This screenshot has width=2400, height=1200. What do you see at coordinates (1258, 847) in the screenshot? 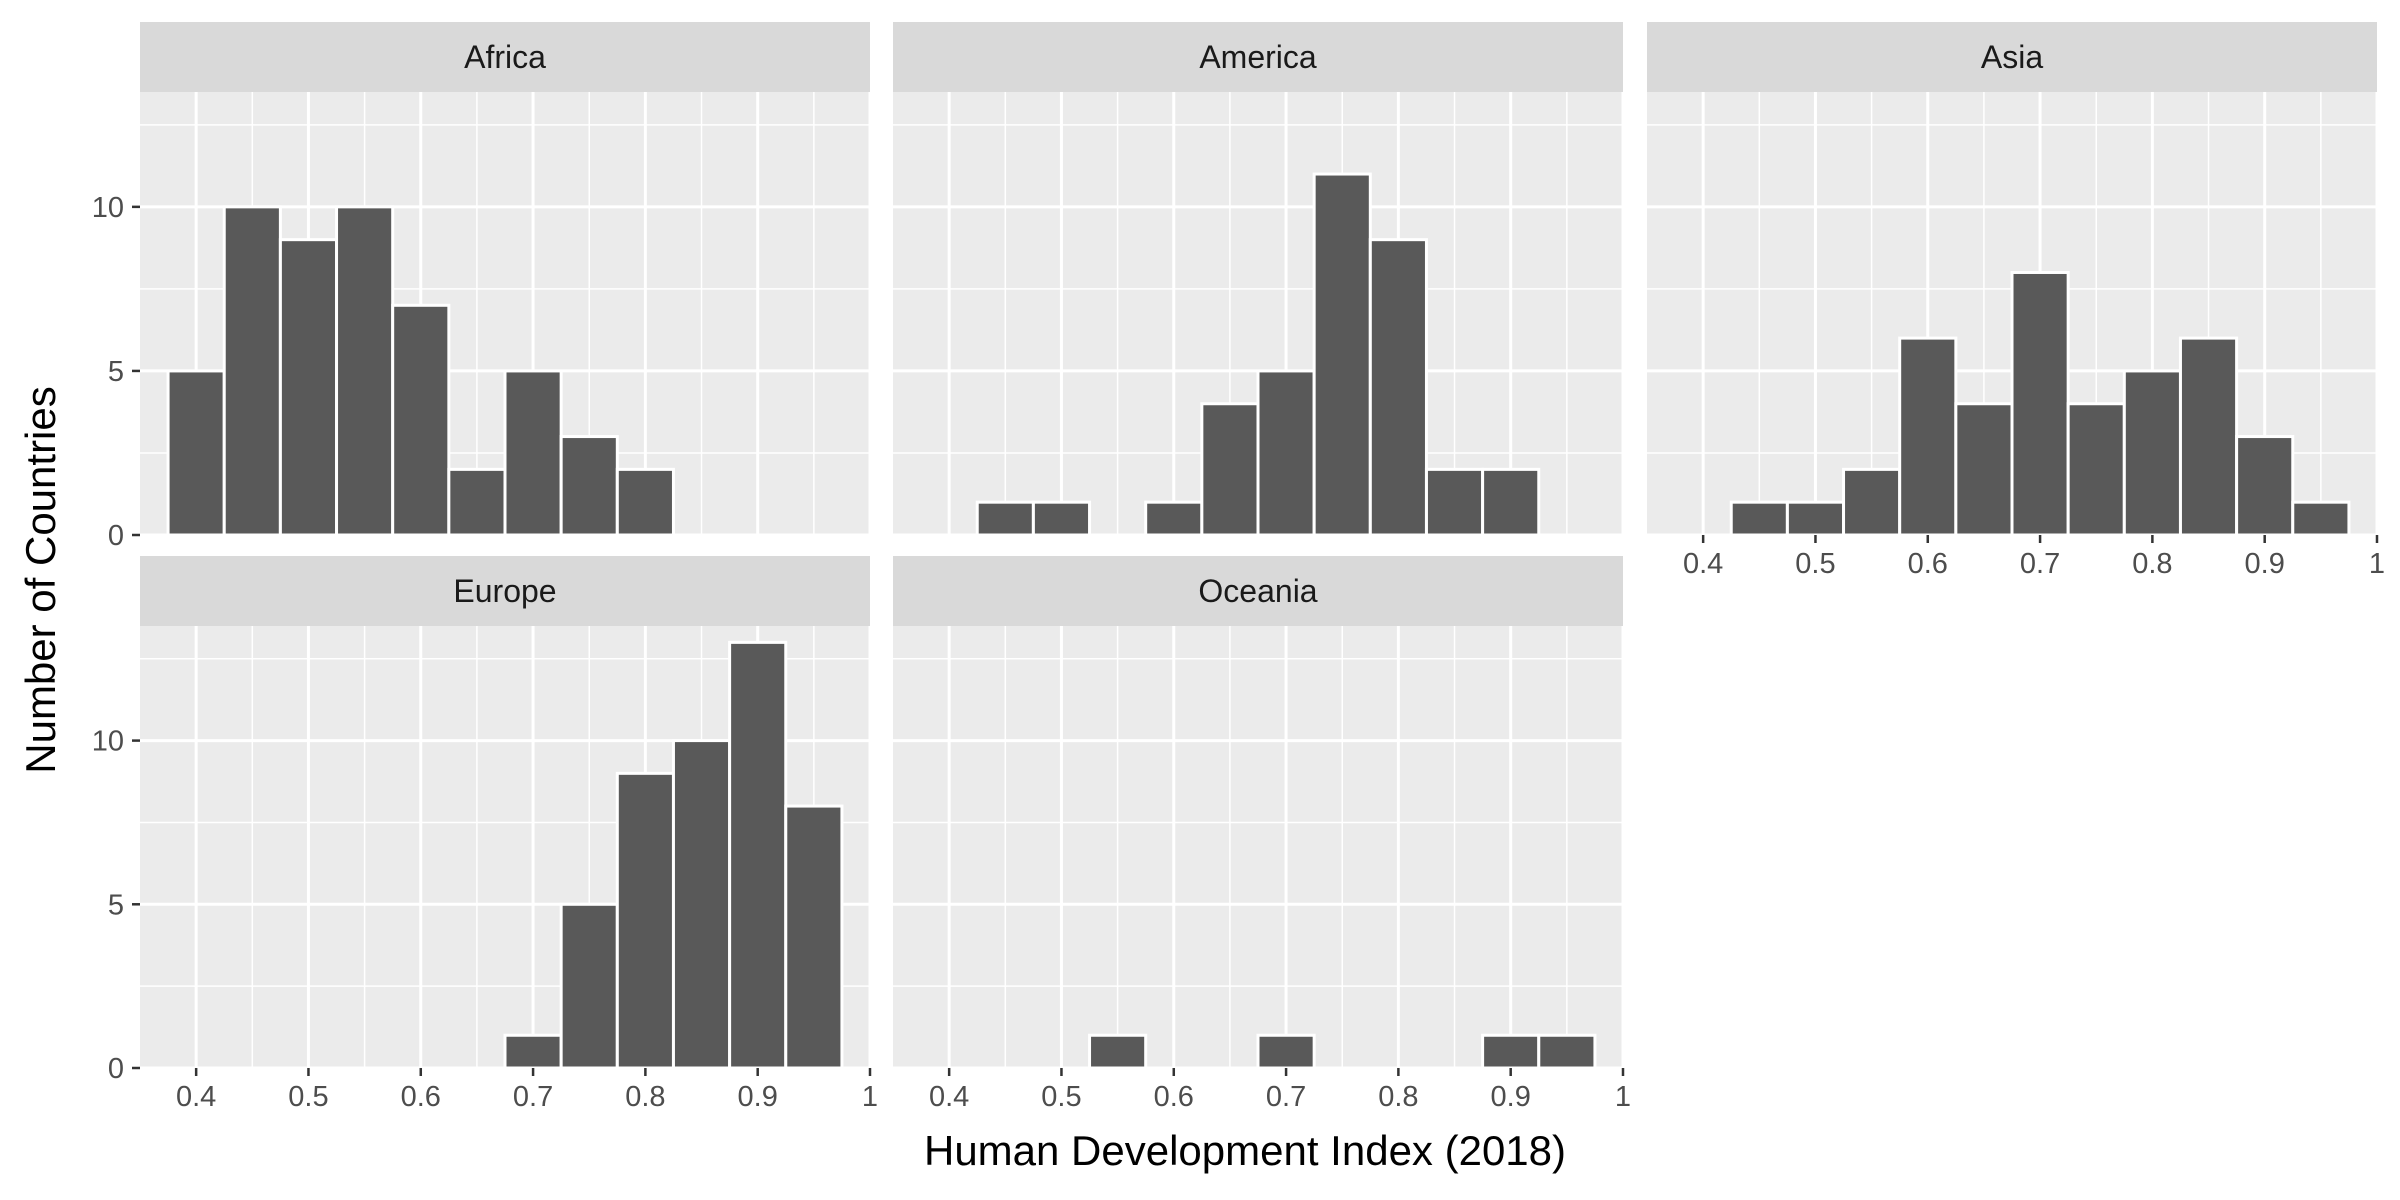
I see `panel-background` at bounding box center [1258, 847].